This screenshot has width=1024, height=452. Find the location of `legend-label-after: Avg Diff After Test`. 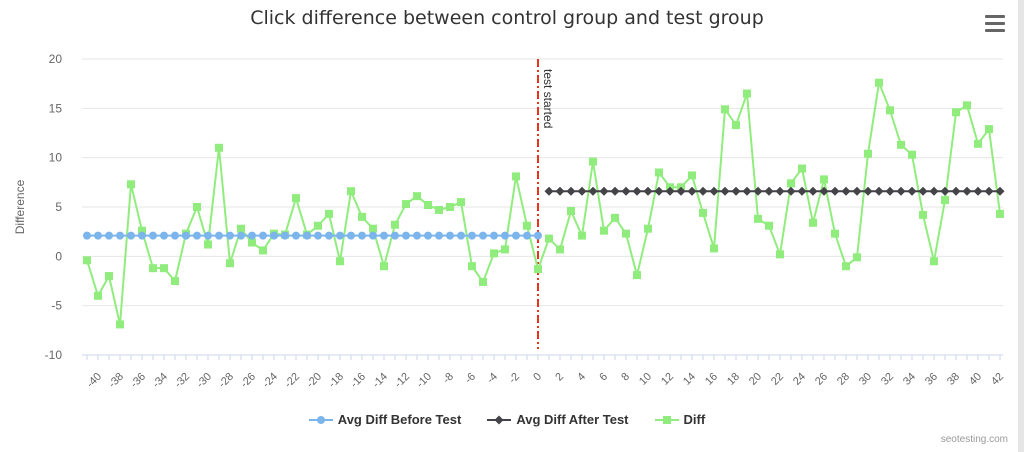

legend-label-after: Avg Diff After Test is located at coordinates (572, 419).